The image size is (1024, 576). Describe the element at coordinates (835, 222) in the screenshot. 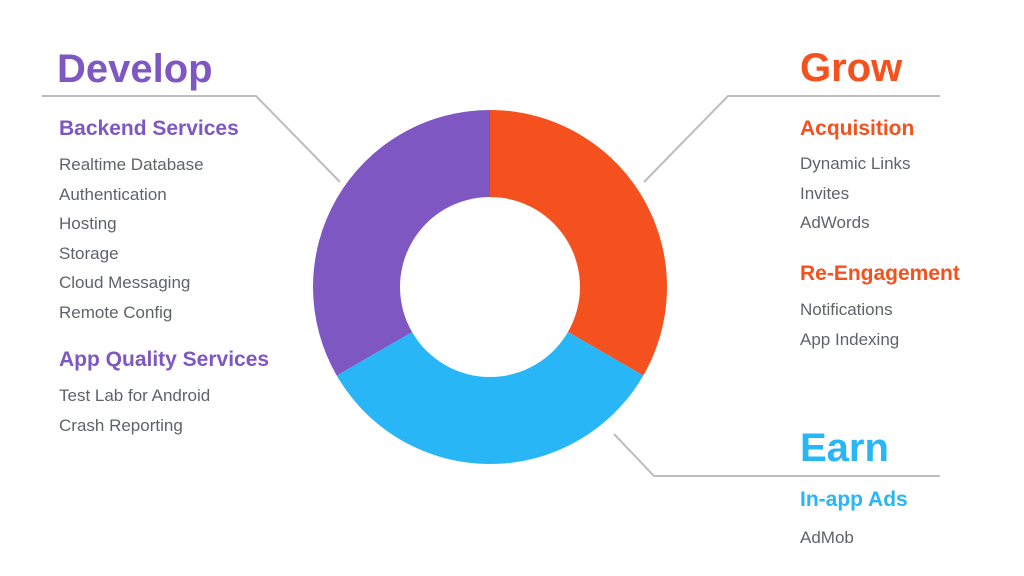

I see `list-item: AdWords` at that location.